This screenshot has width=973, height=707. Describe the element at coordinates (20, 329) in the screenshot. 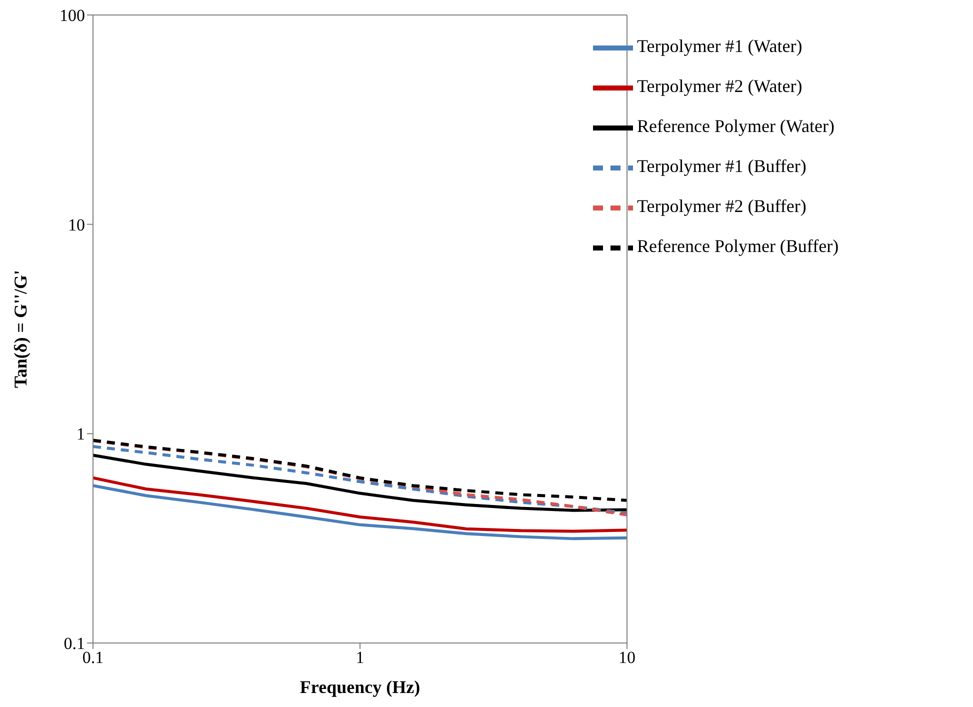

I see `y-axis-title: Tan(δ) = G''/G'` at that location.